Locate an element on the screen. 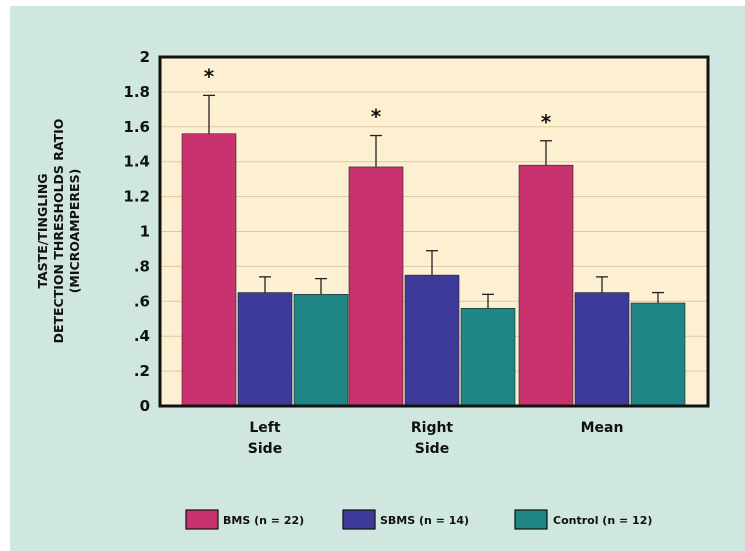  y-tick-label: 2 is located at coordinates (145, 57).